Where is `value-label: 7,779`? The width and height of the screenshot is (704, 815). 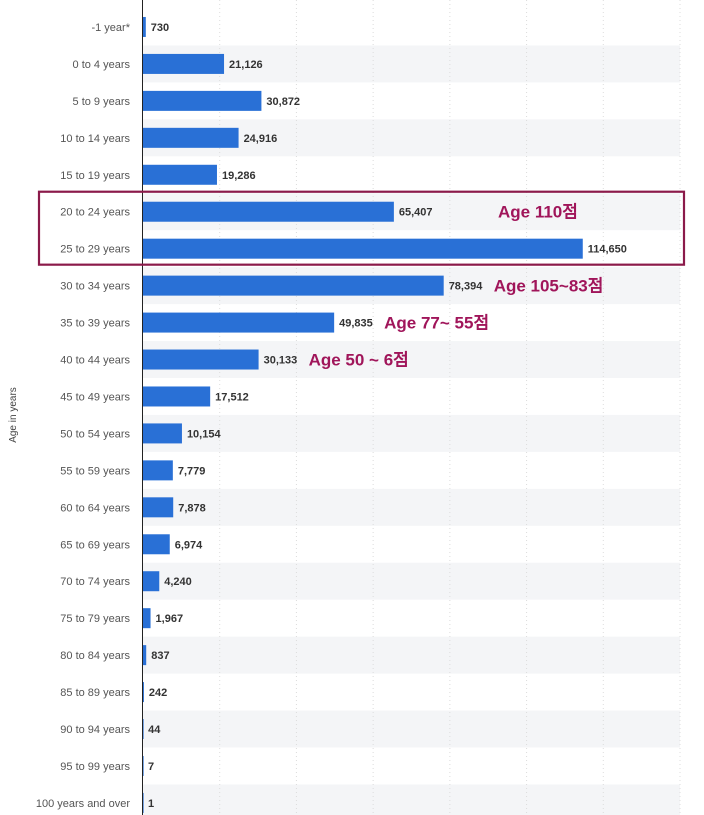 value-label: 7,779 is located at coordinates (192, 471).